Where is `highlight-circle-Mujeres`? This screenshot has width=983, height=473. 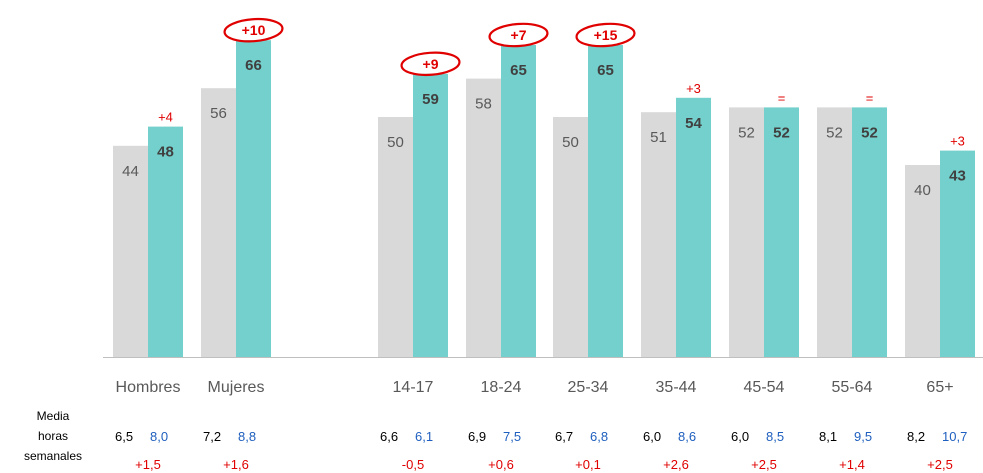
highlight-circle-Mujeres is located at coordinates (253, 30).